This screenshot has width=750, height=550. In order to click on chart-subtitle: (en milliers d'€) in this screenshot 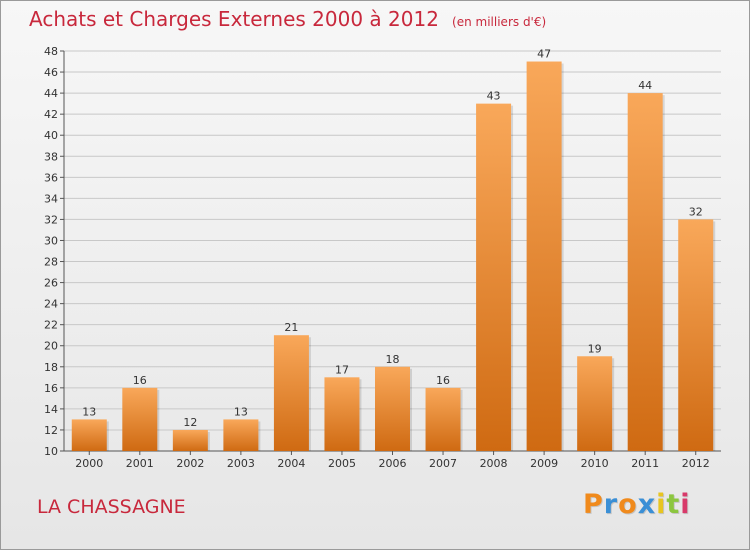, I will do `click(499, 22)`.